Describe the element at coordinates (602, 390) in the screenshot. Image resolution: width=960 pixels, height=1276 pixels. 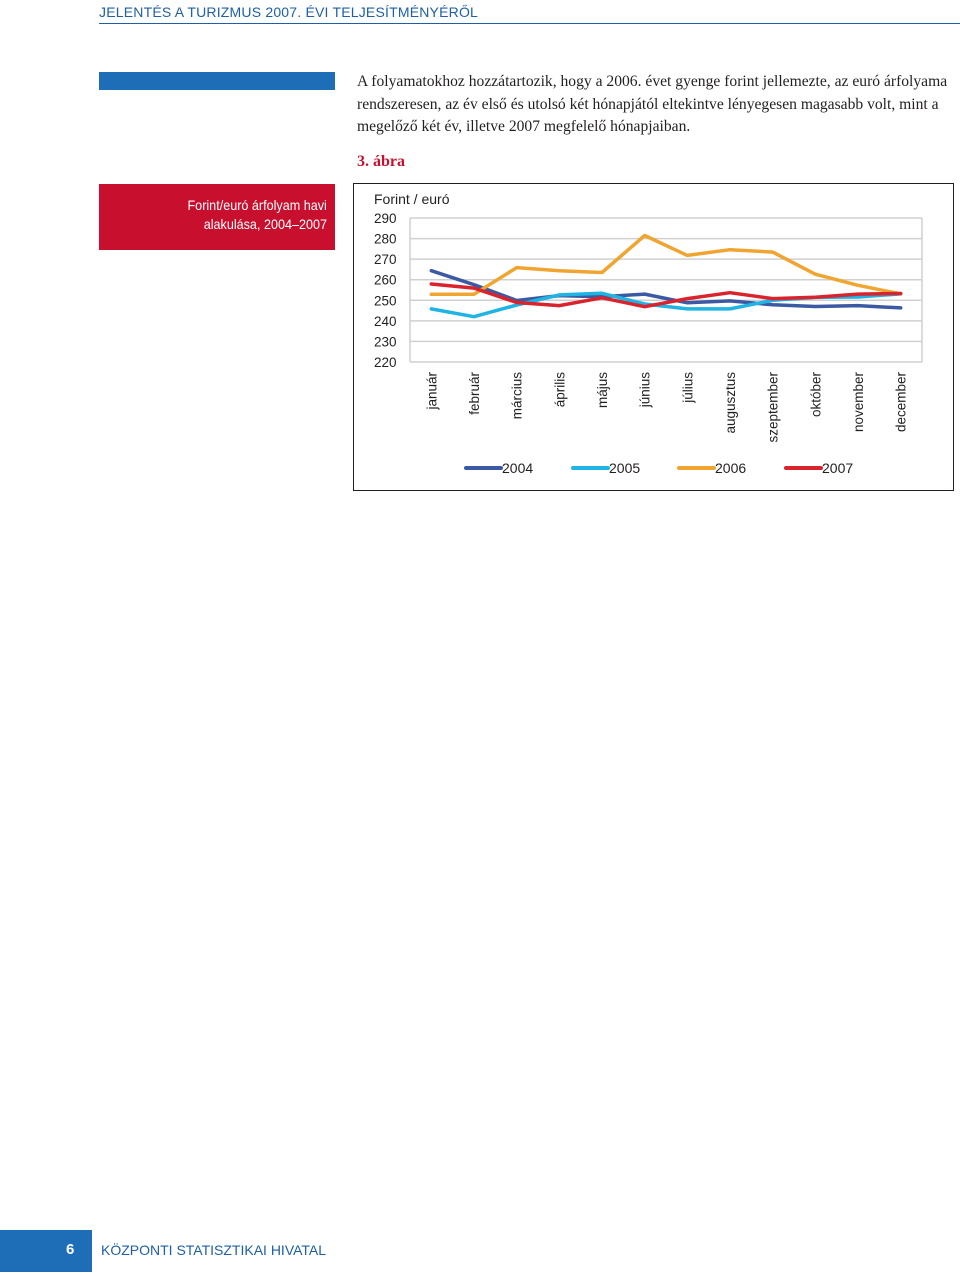
I see `x-tick-label: május` at that location.